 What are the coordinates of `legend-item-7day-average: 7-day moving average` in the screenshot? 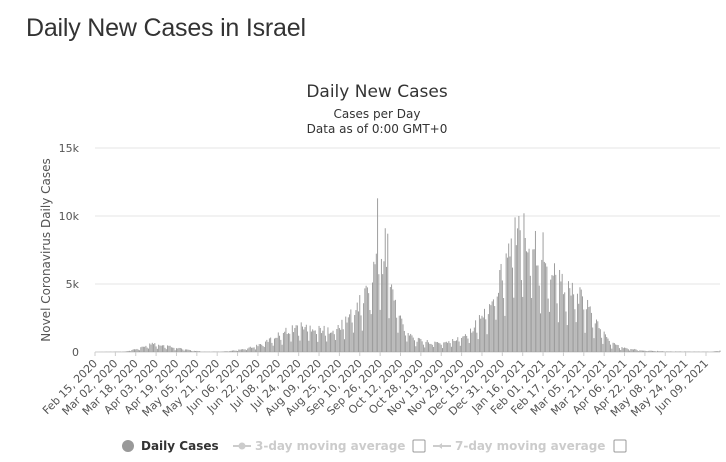 It's located at (530, 446).